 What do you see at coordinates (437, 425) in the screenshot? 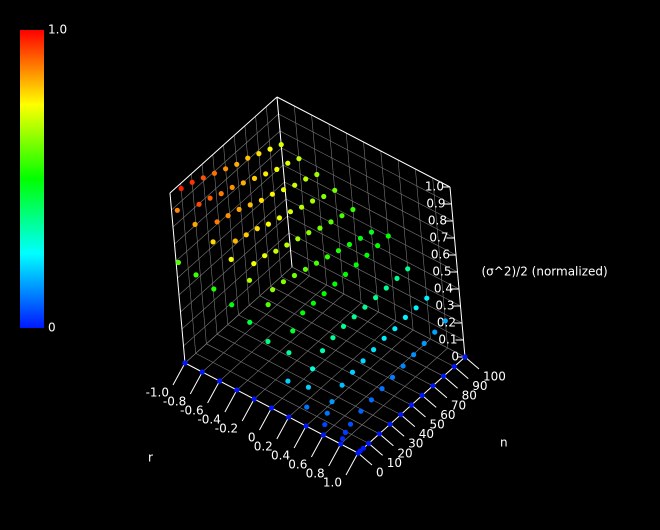
I see `n-tick-label: 50` at bounding box center [437, 425].